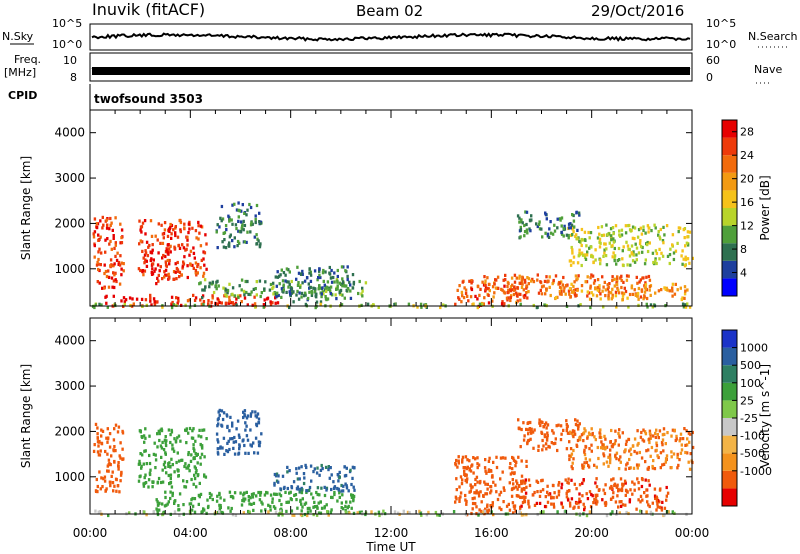 The height and width of the screenshot is (554, 800). I want to click on colorbar-swatch, so click(729, 462).